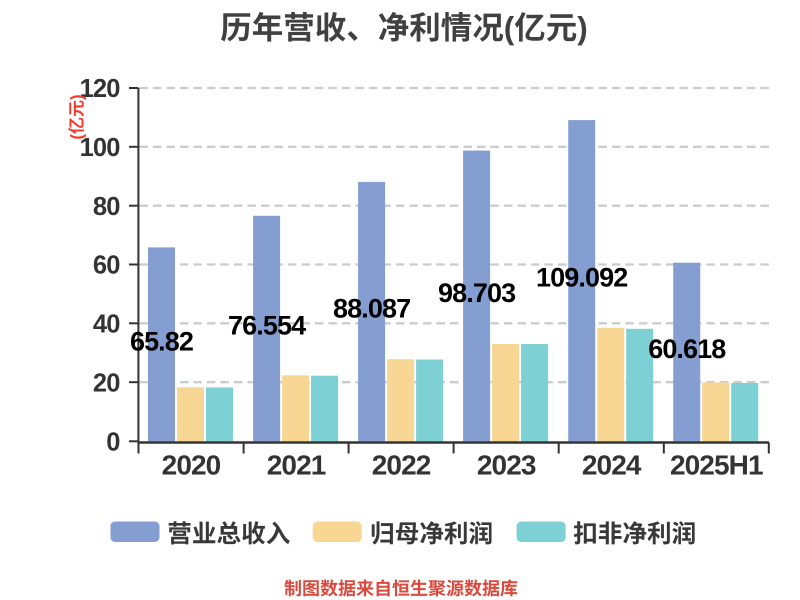 Image resolution: width=800 pixels, height=600 pixels. I want to click on svg-text: 2020, so click(191, 465).